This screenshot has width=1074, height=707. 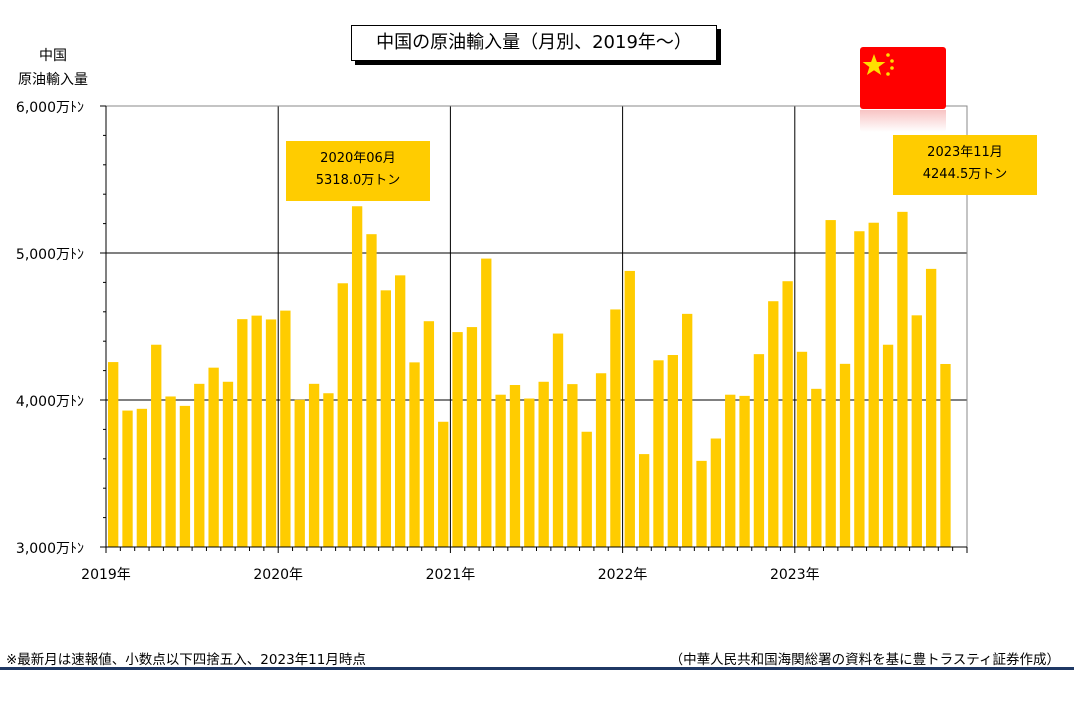 What do you see at coordinates (186, 660) in the screenshot?
I see `footnote-left: ※最新月は速報値、小数点以下四捨五入、2023年11月時点` at bounding box center [186, 660].